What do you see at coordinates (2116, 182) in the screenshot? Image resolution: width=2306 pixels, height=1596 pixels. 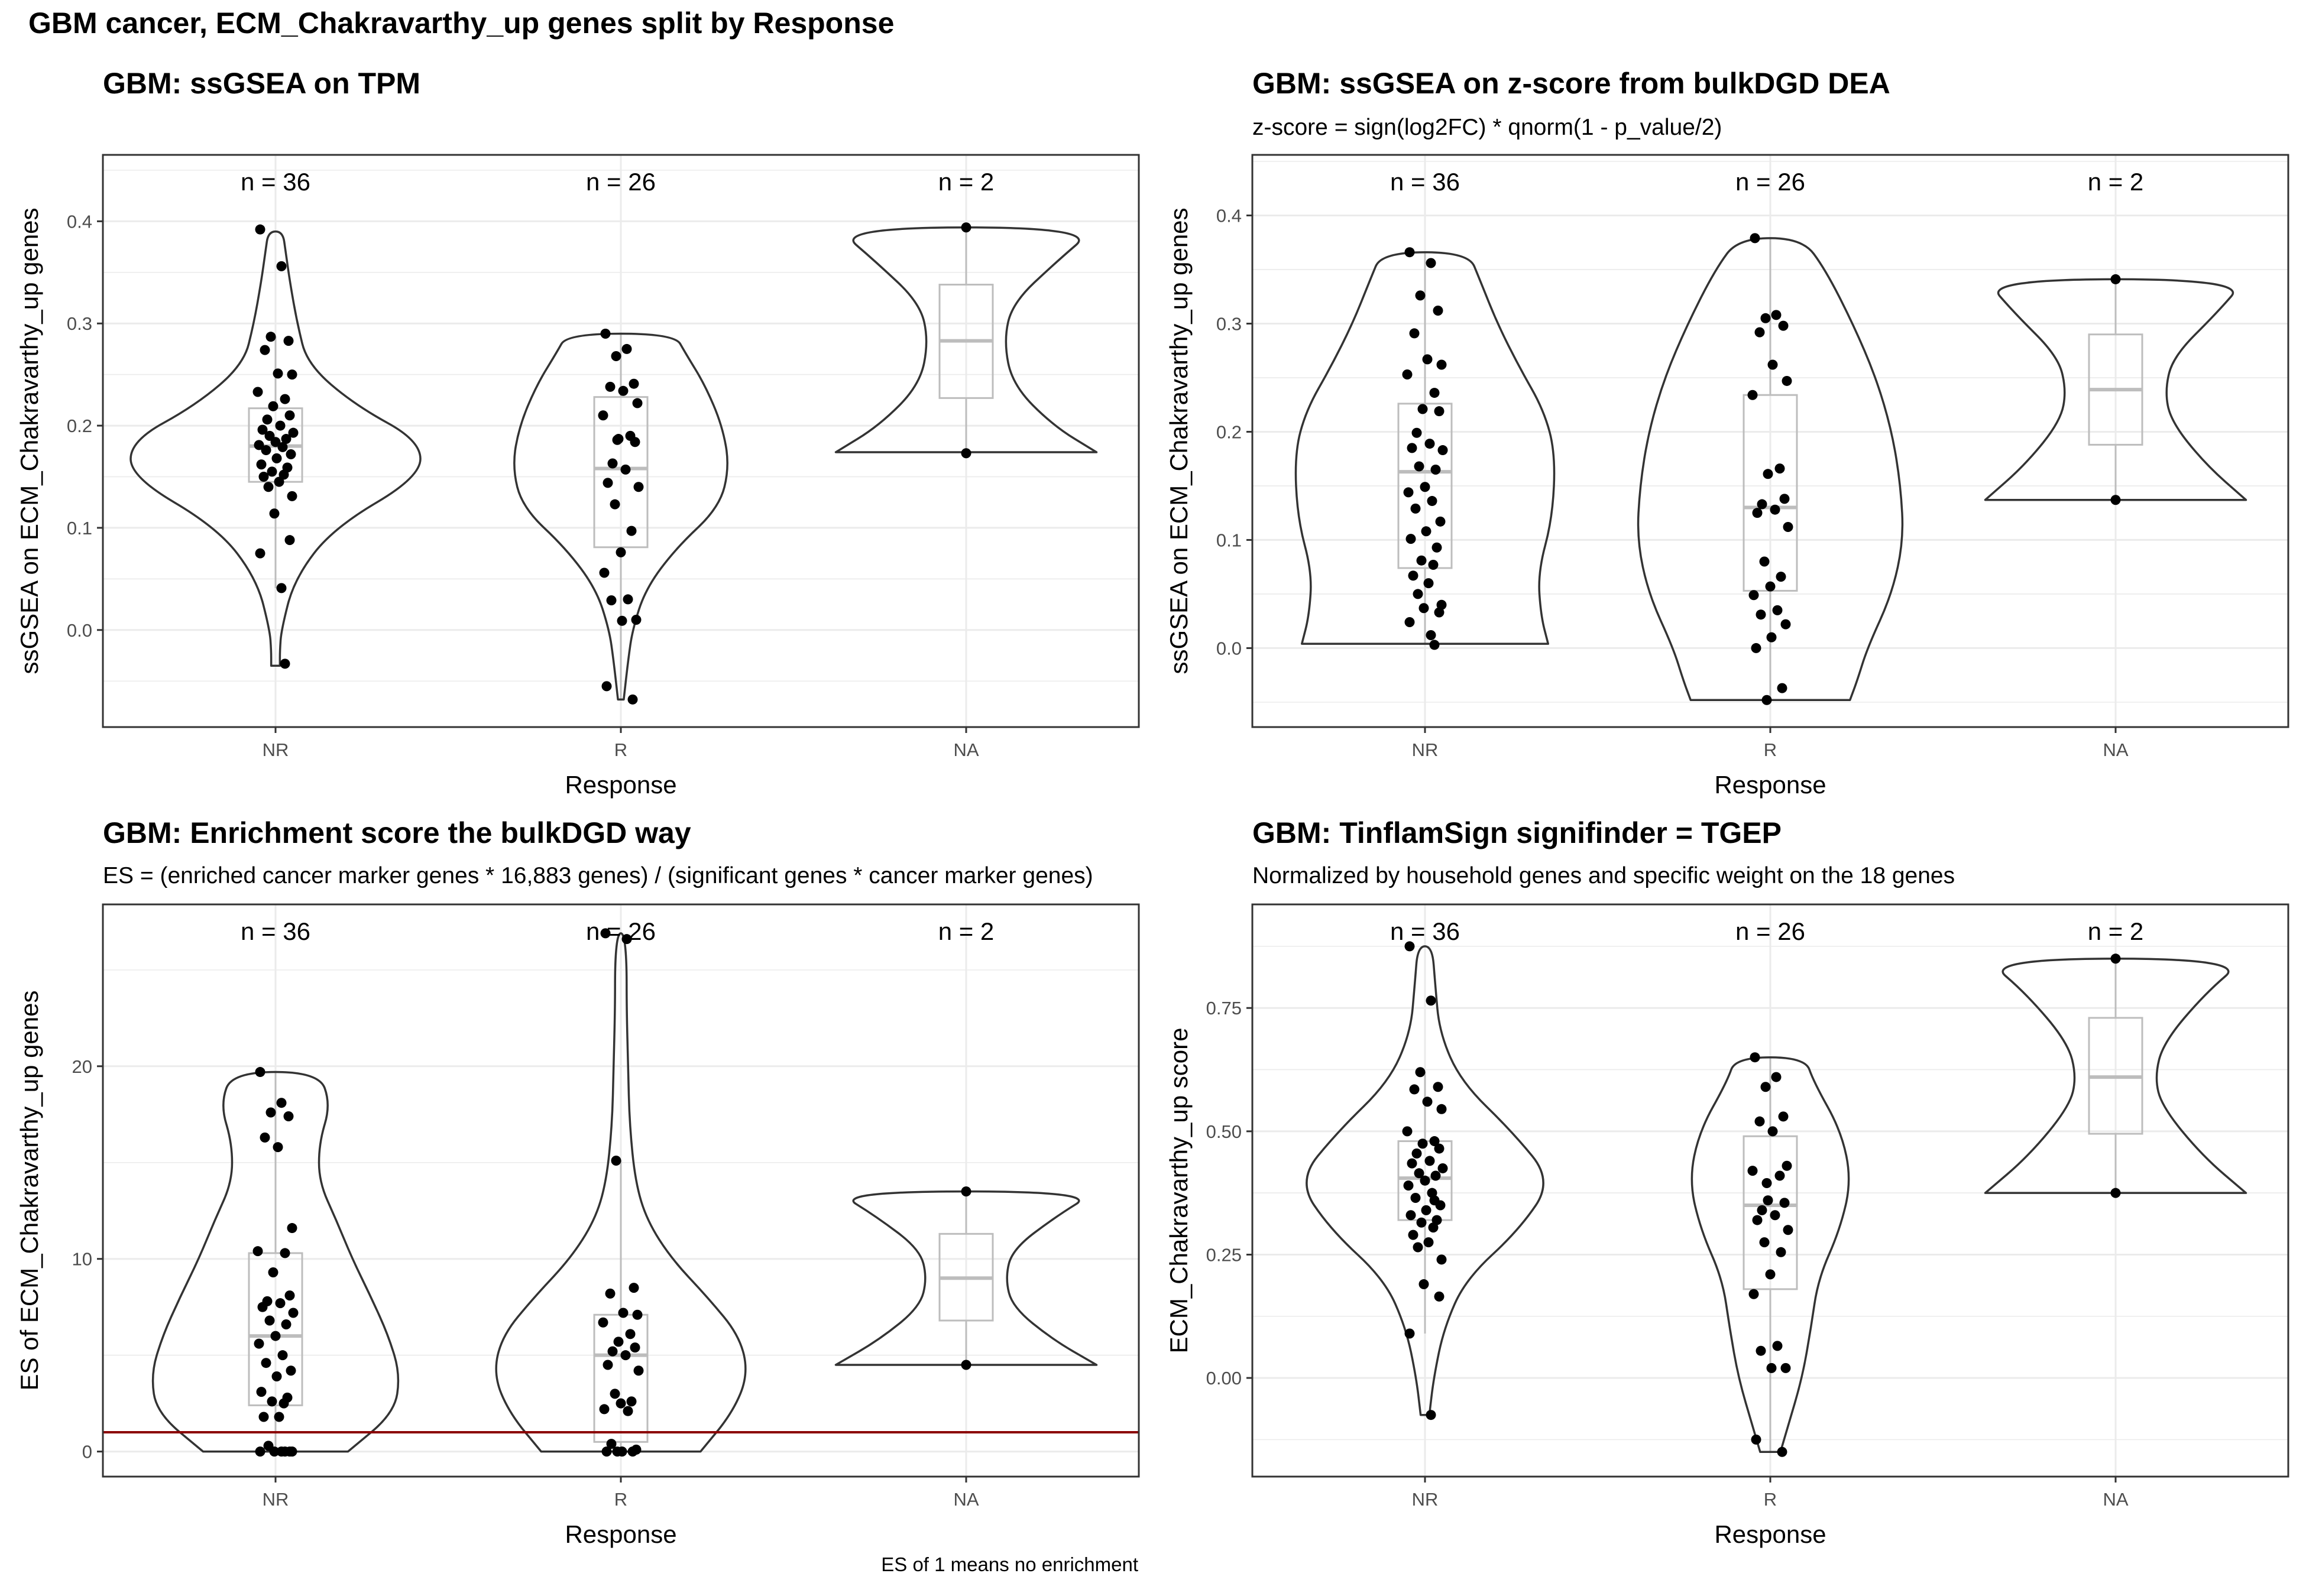 I see `count-label-NA: n = 2` at bounding box center [2116, 182].